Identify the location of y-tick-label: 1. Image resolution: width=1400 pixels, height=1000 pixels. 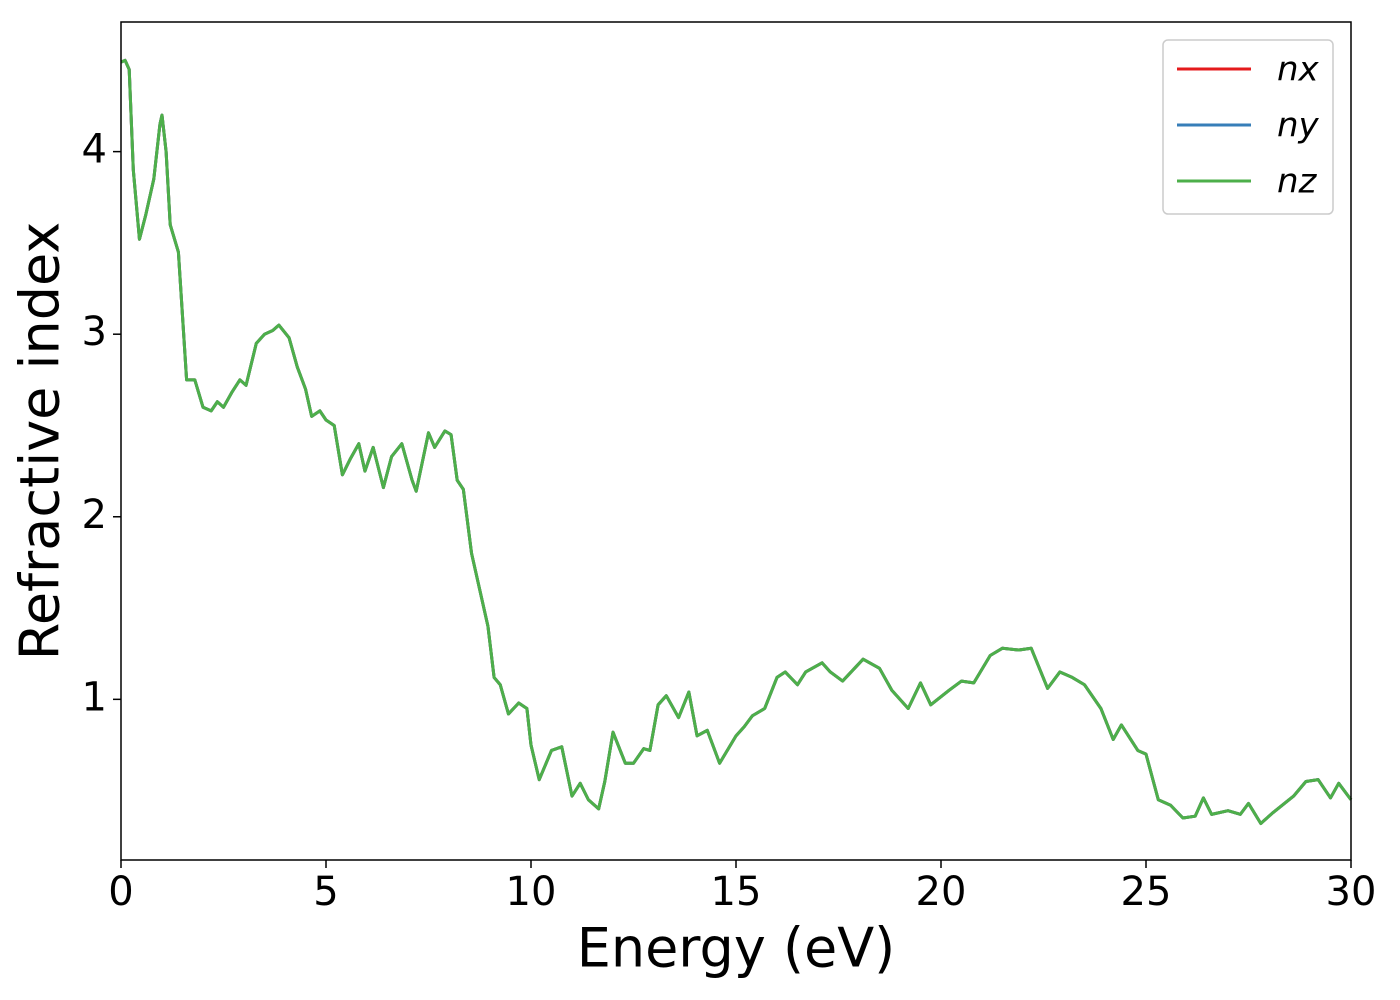
(94, 697).